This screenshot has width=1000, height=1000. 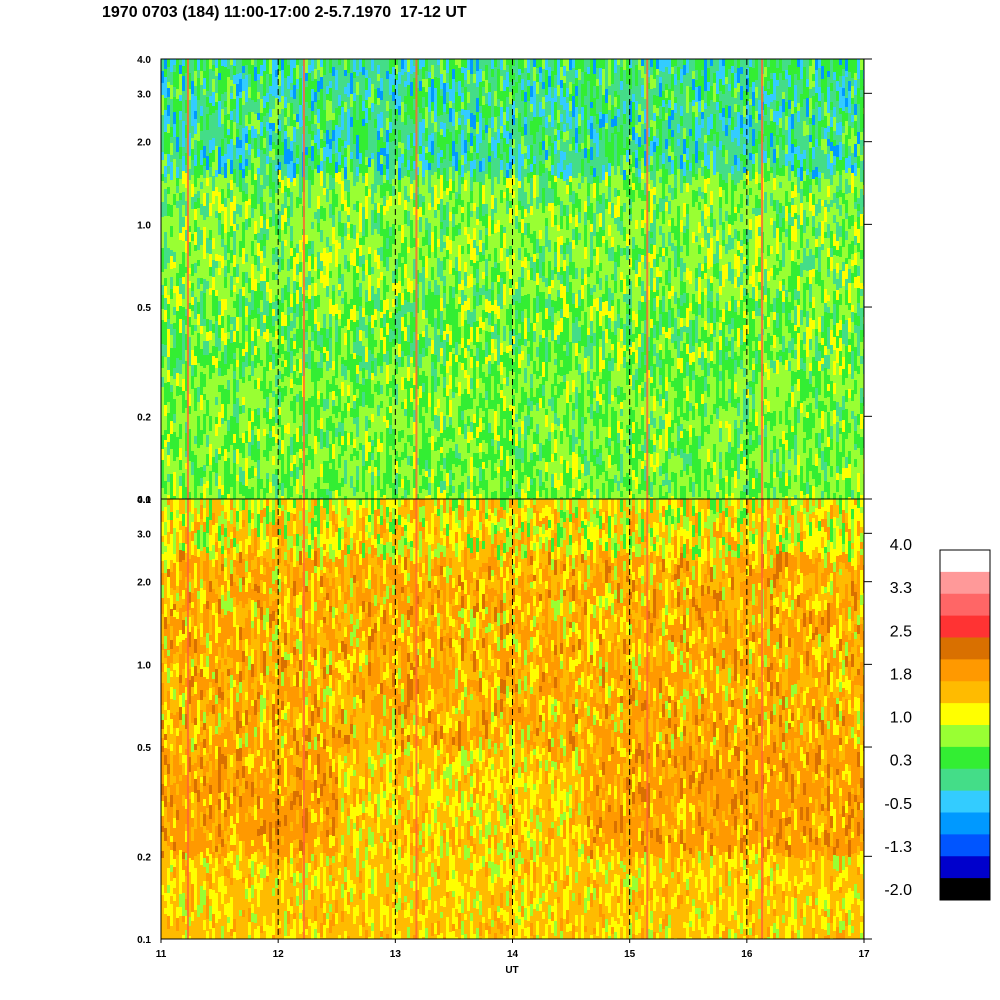 I want to click on colorbar-label: 3.3, so click(x=901, y=588).